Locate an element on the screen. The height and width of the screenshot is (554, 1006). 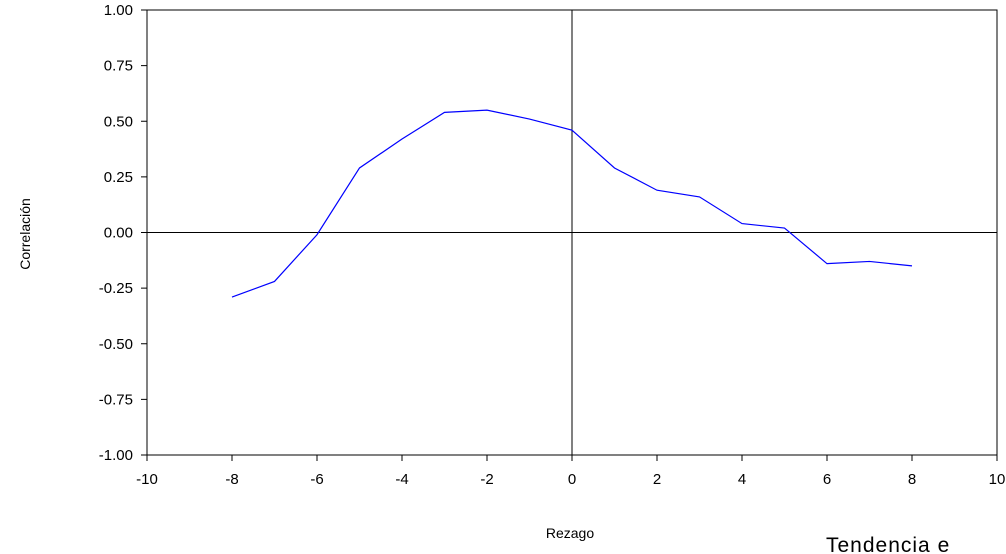
chart-caption: Tendencia e is located at coordinates (888, 544).